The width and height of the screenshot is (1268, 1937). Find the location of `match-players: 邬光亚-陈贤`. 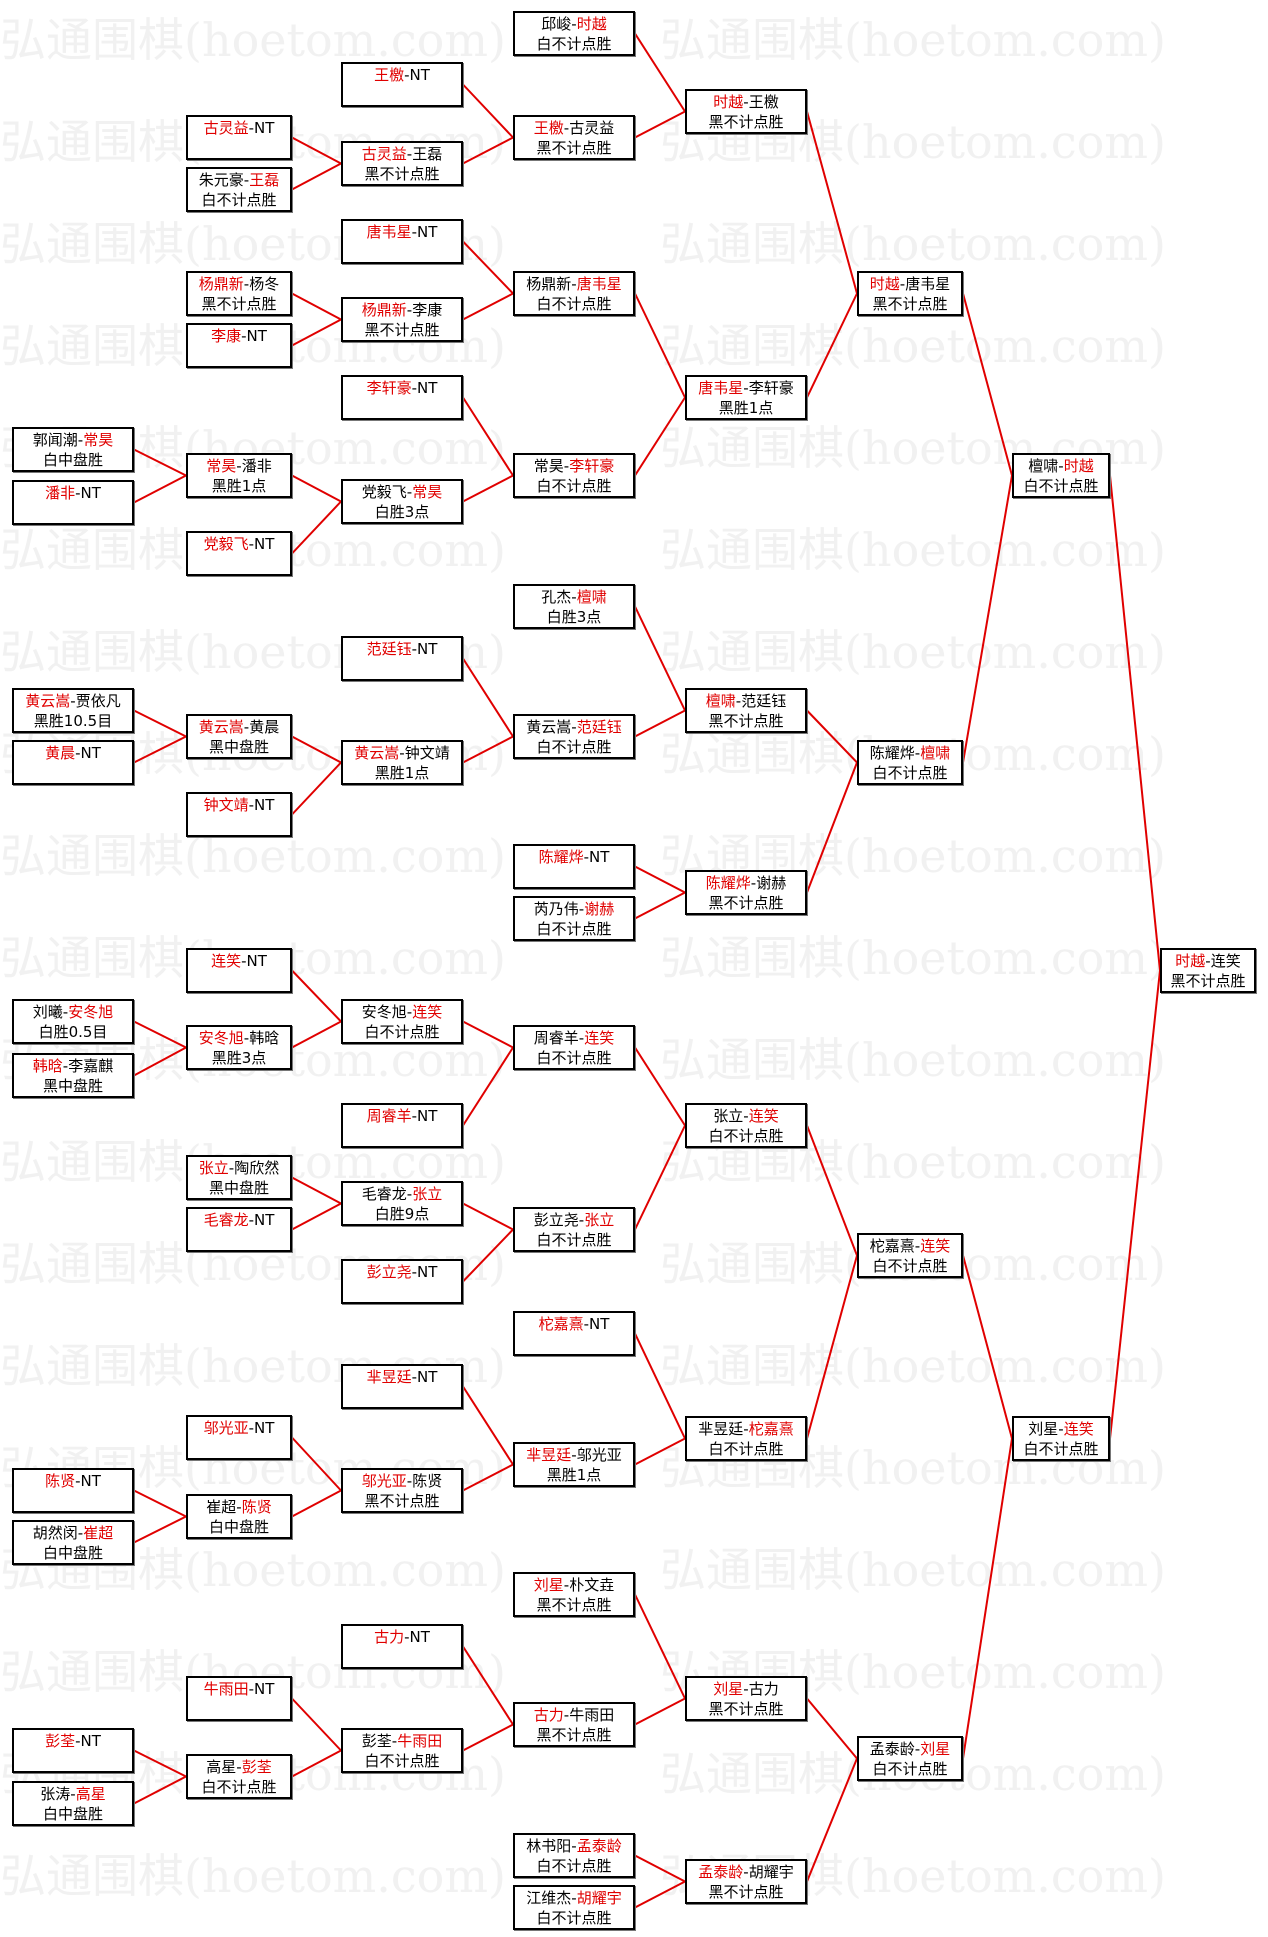

match-players: 邬光亚-陈贤 is located at coordinates (402, 1481).